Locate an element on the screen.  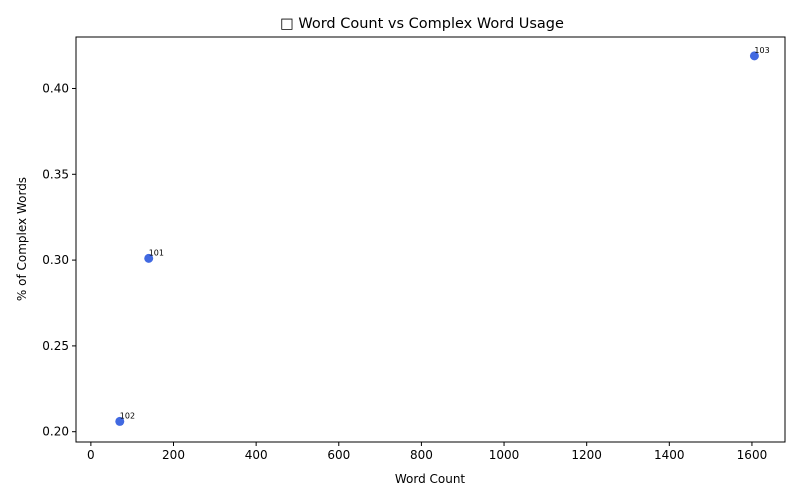
x-tick-label: 400 is located at coordinates (256, 455).